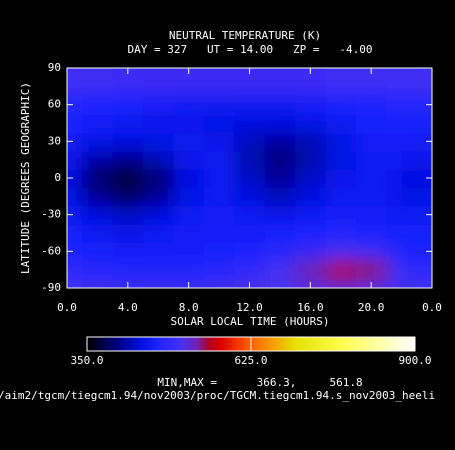  Describe the element at coordinates (249, 49) in the screenshot. I see `chart-subtitle: DAY = 327 UT = 14.00 ZP = -4.00` at that location.